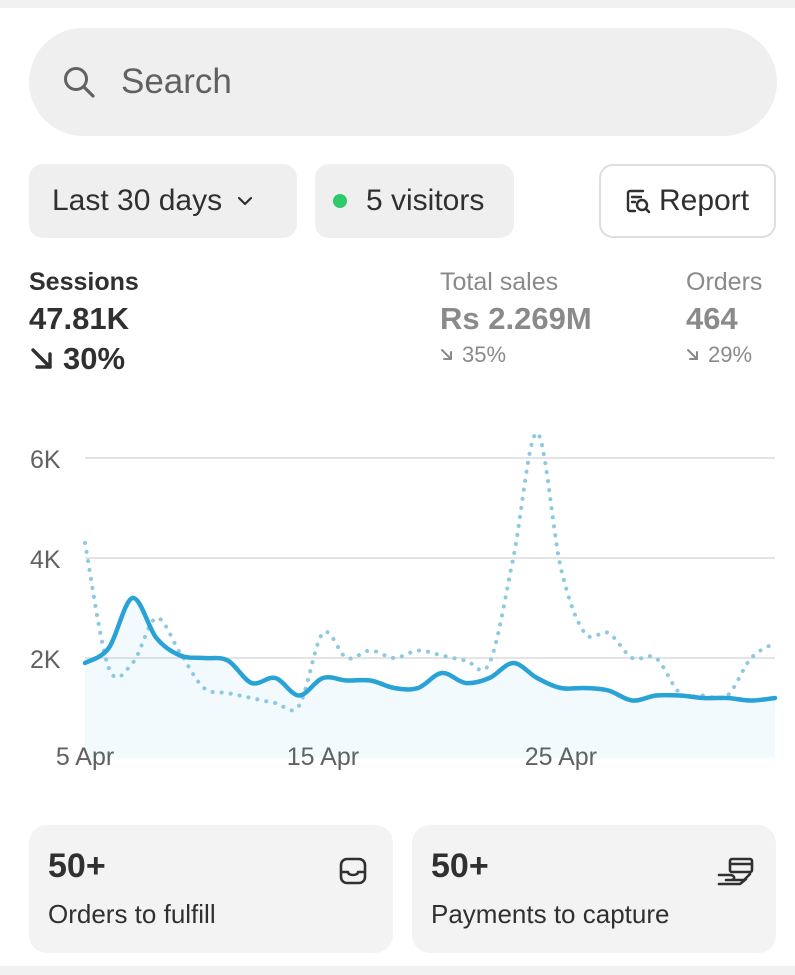 This screenshot has width=795, height=975. Describe the element at coordinates (211, 889) in the screenshot. I see `orders-to-fulfill-card: 50+ Orders to fulfill` at that location.